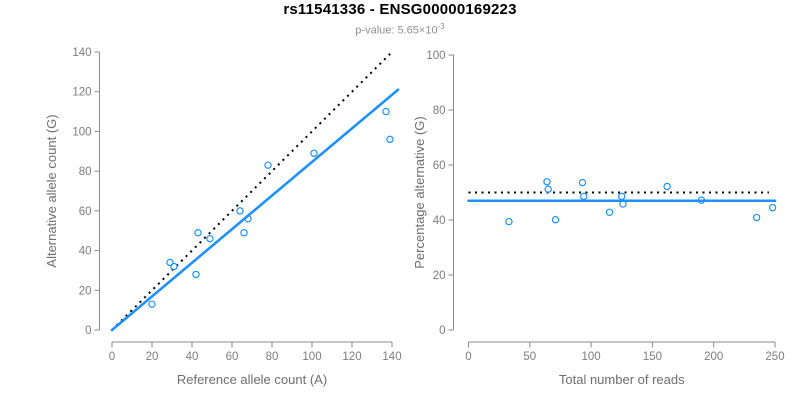  What do you see at coordinates (441, 26) in the screenshot?
I see `pvalue-exponent: -3` at bounding box center [441, 26].